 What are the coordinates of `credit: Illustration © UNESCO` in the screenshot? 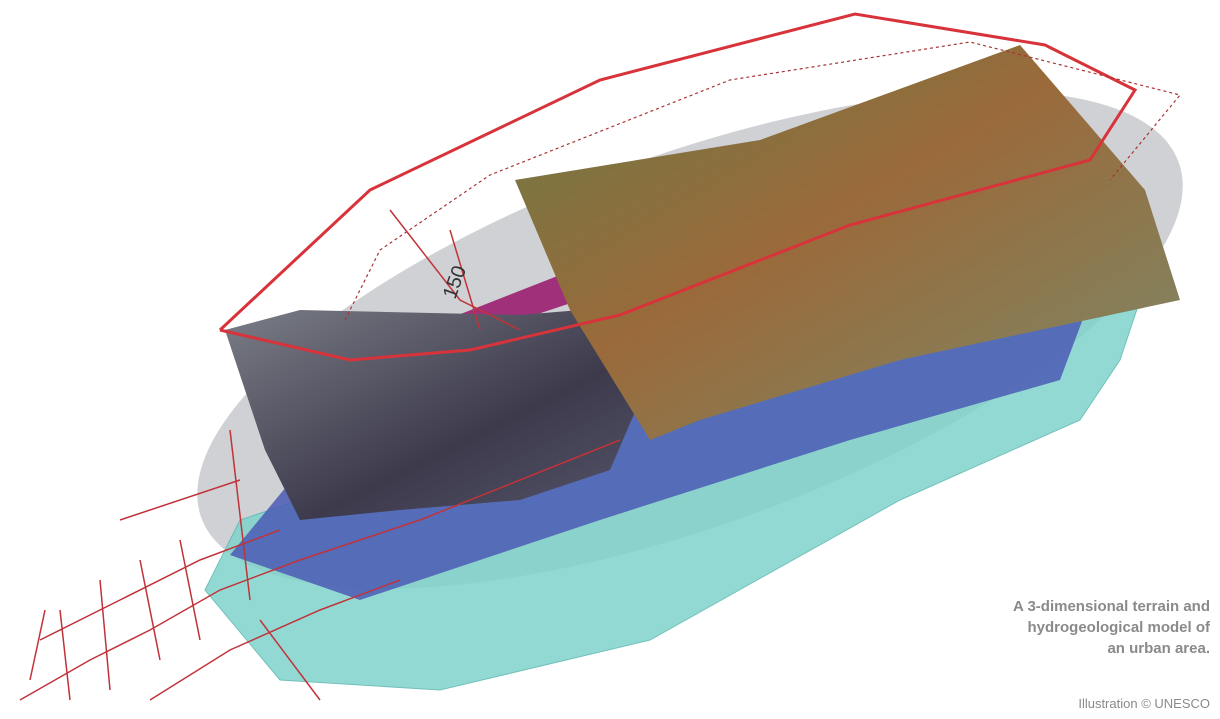 It's located at (1144, 703).